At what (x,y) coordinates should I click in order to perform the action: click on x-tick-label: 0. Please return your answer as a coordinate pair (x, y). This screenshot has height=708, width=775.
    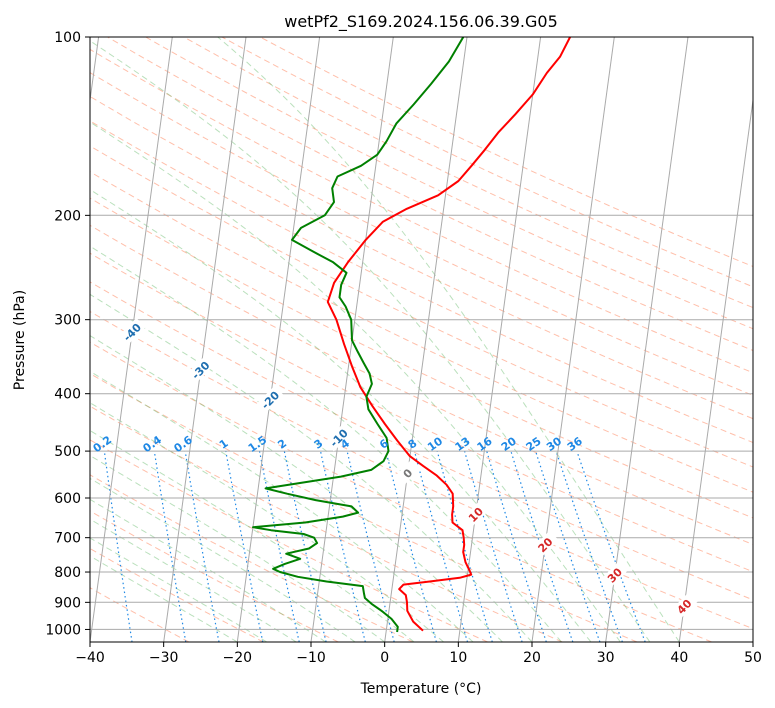
    Looking at the image, I should click on (384, 658).